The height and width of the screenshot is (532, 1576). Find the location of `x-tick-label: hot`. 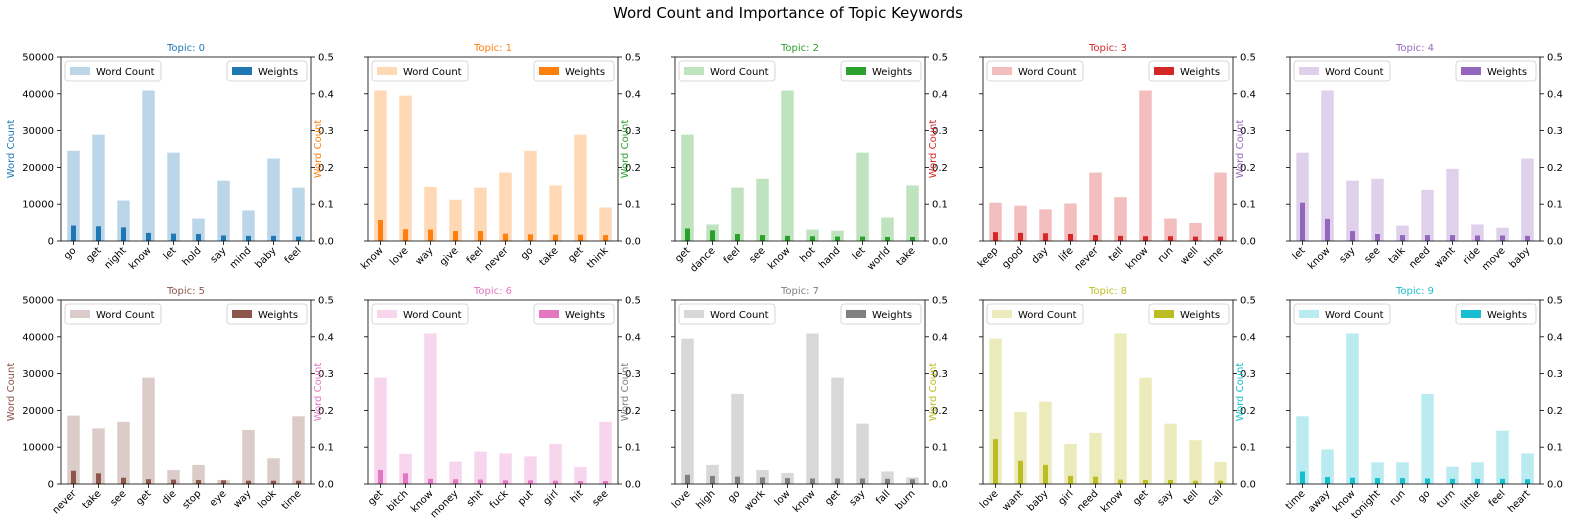

x-tick-label: hot is located at coordinates (807, 254).